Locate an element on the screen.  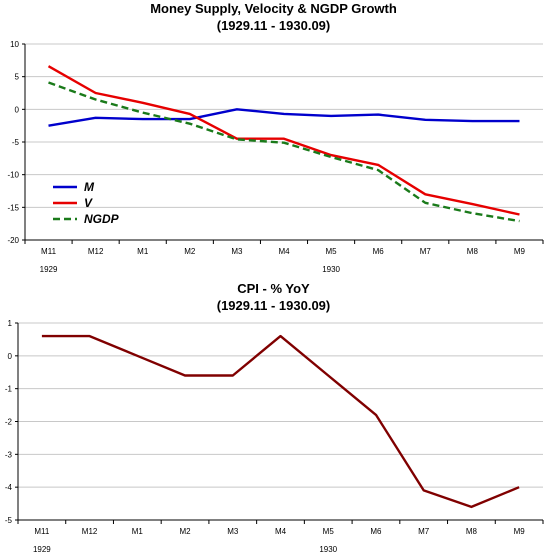
y-tick-label: -15 is located at coordinates (13, 207).